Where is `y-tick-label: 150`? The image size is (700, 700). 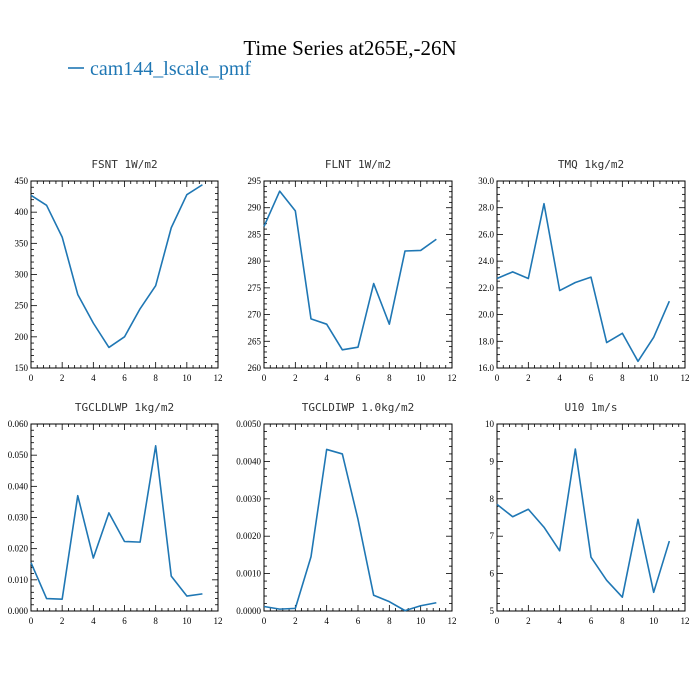
y-tick-label: 150 is located at coordinates (22, 368).